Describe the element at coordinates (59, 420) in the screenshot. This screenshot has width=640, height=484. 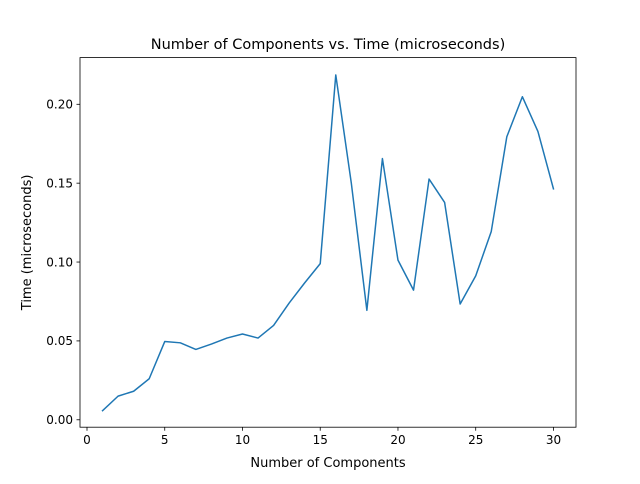
I see `y-tick-label: 0.00` at that location.